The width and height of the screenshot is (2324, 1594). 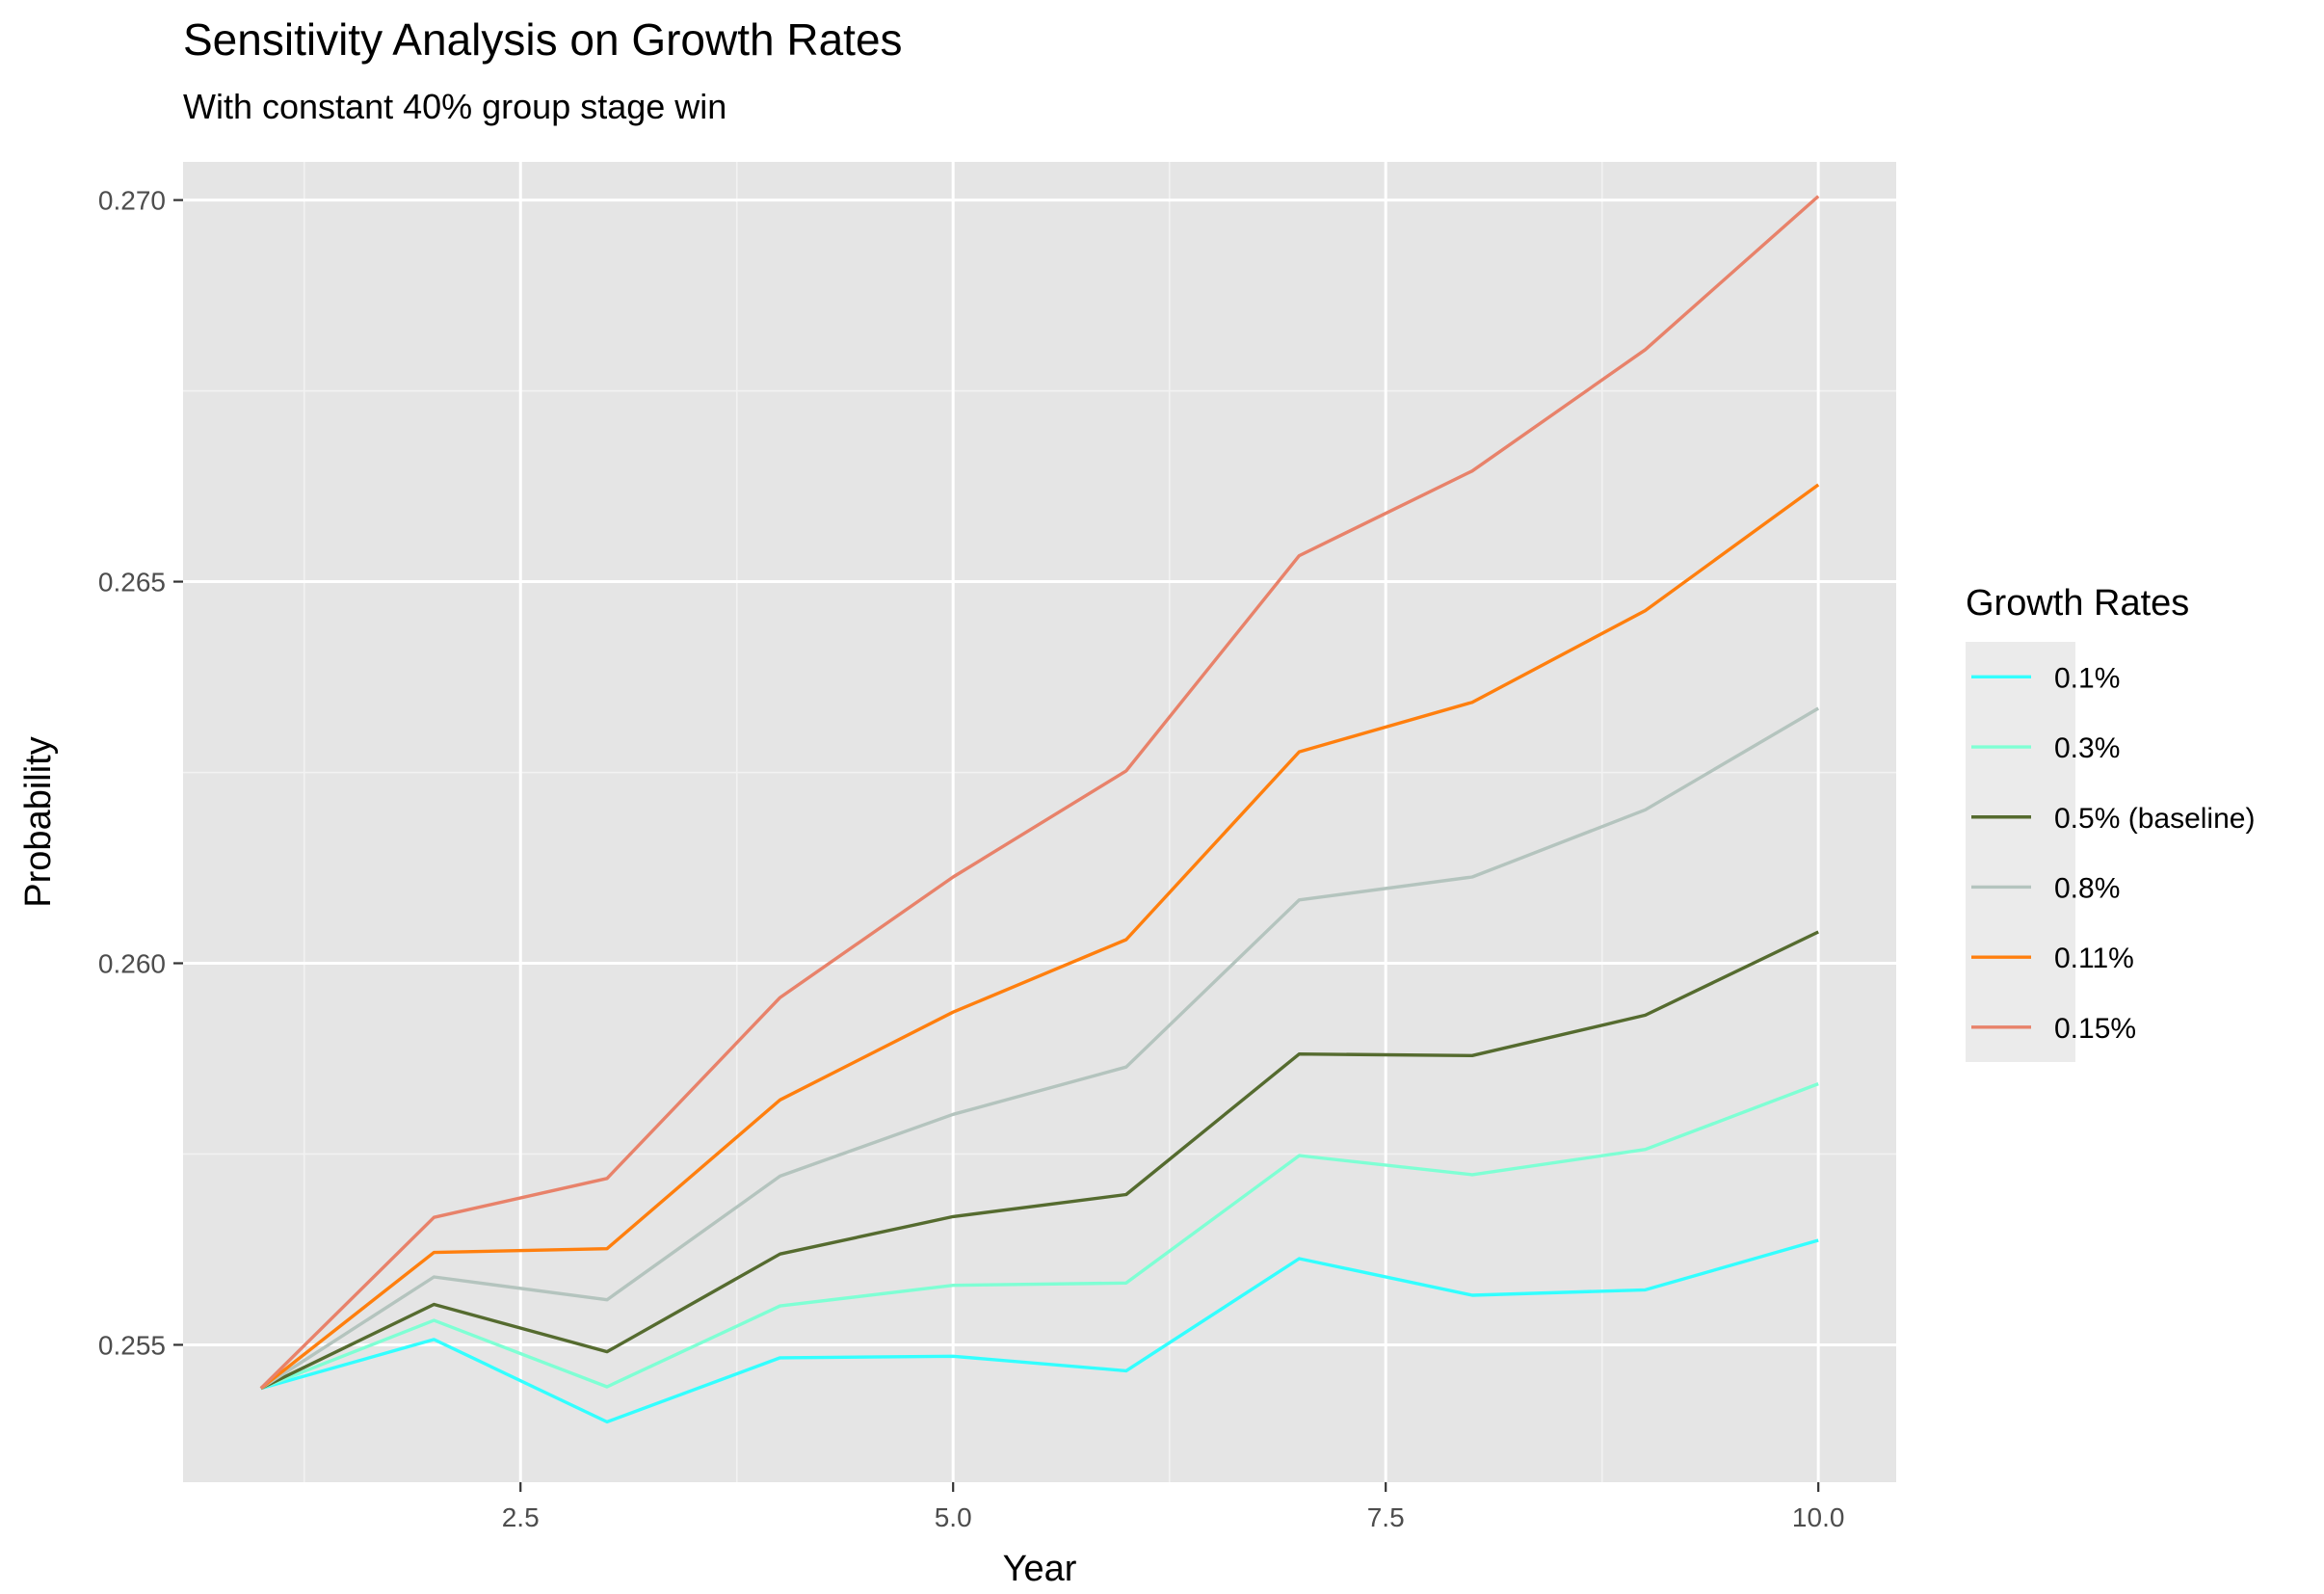 I want to click on y-axis-title: Probability, so click(x=39, y=821).